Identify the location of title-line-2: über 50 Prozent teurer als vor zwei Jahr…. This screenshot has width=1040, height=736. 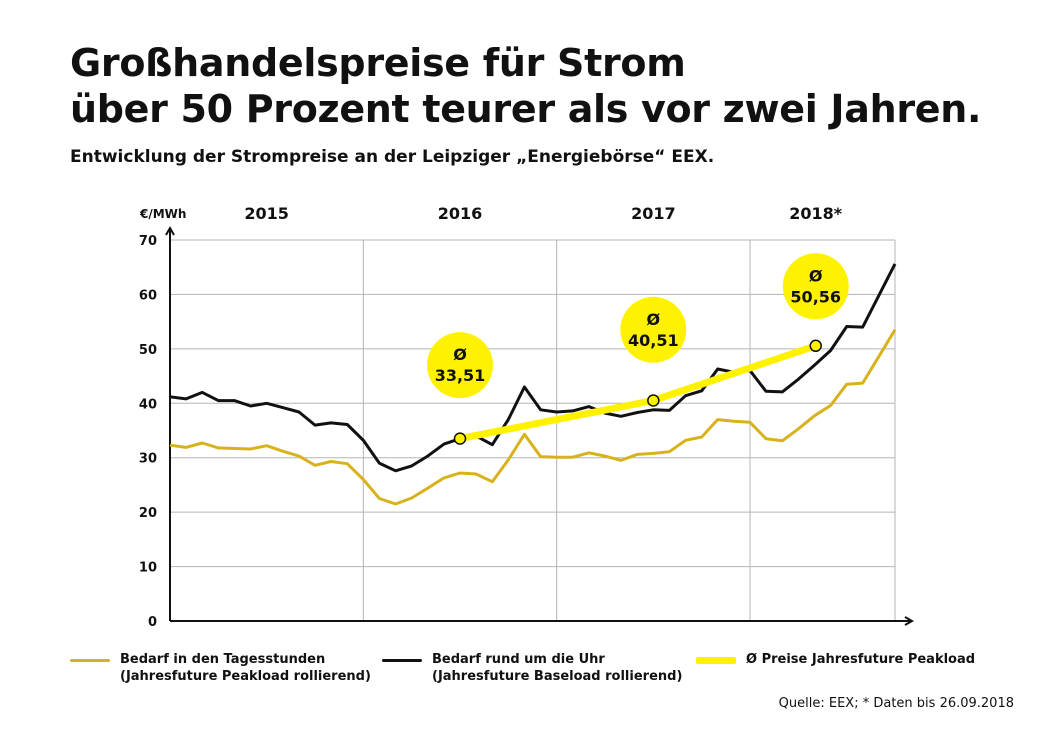
(526, 109).